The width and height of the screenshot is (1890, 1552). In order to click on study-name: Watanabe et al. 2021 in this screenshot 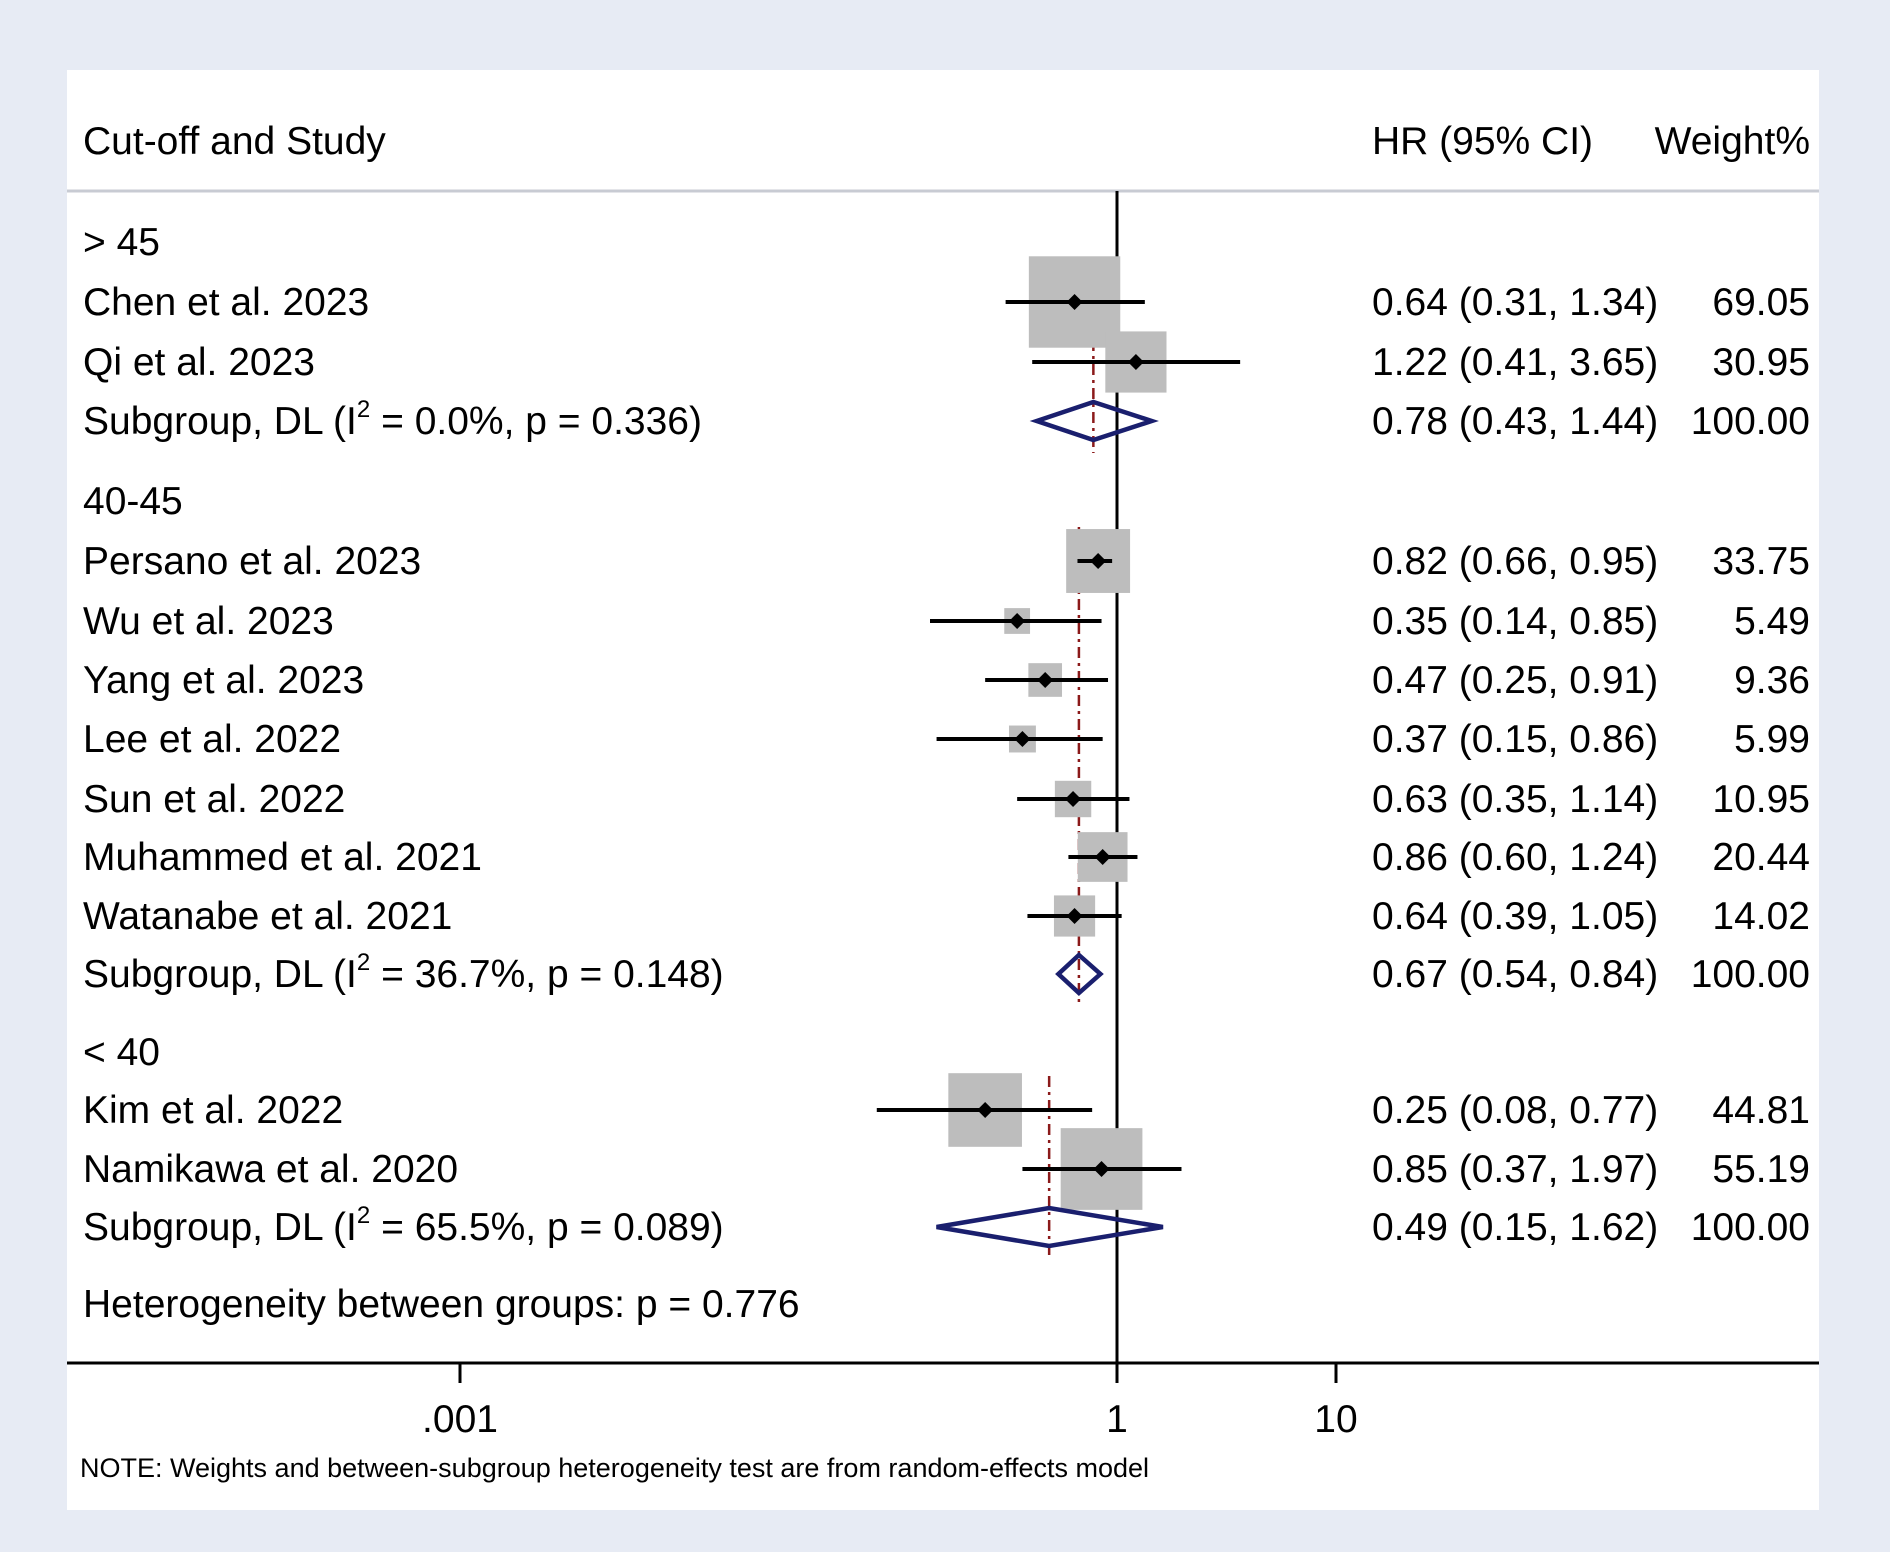, I will do `click(267, 916)`.